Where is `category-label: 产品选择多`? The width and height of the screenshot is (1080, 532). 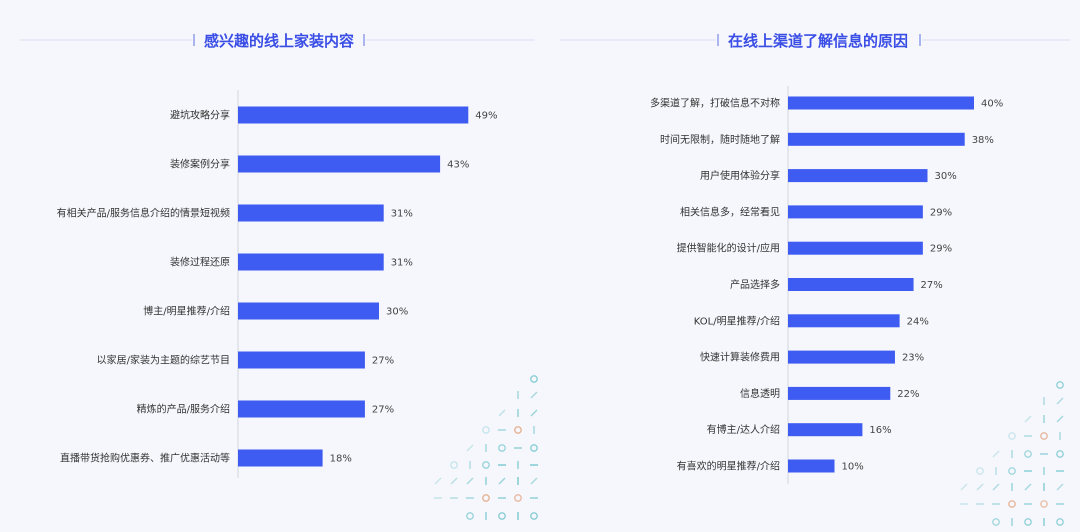
category-label: 产品选择多 is located at coordinates (755, 284).